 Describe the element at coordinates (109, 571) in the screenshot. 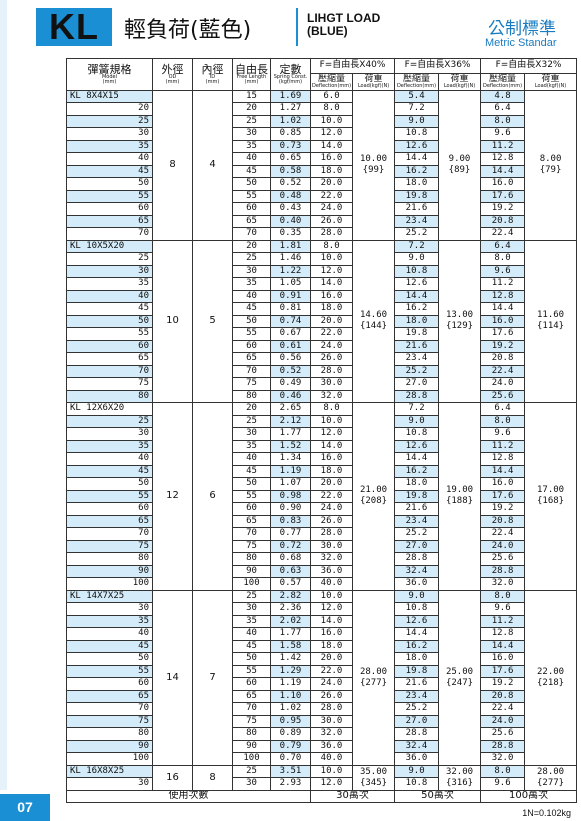

I see `model-cell: 90` at that location.